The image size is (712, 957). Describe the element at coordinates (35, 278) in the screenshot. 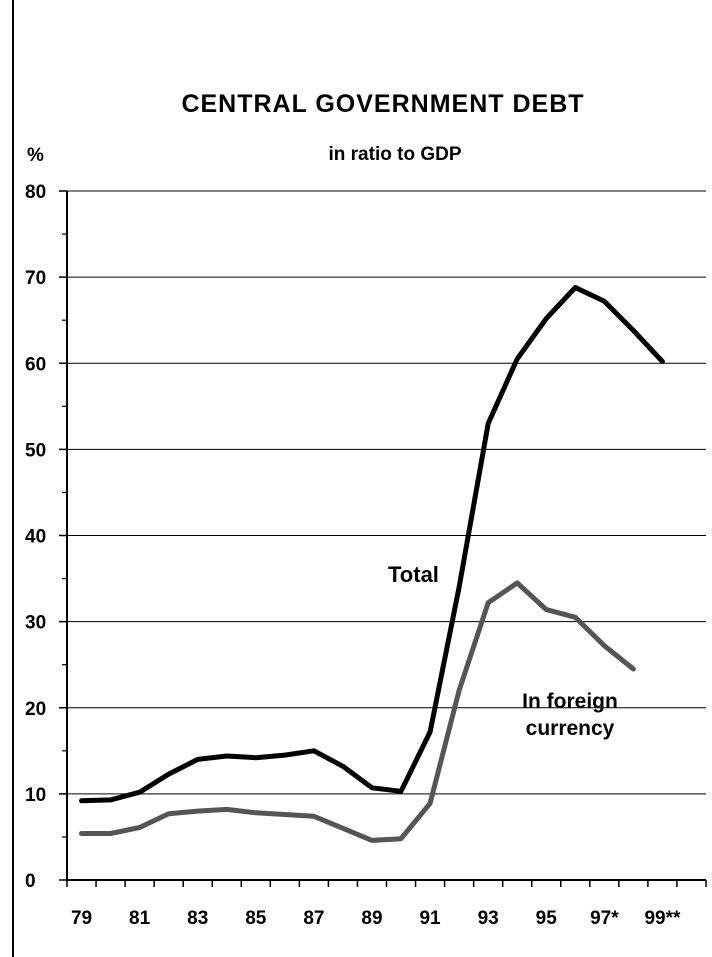

I see `y-tick-label-70: 70` at that location.